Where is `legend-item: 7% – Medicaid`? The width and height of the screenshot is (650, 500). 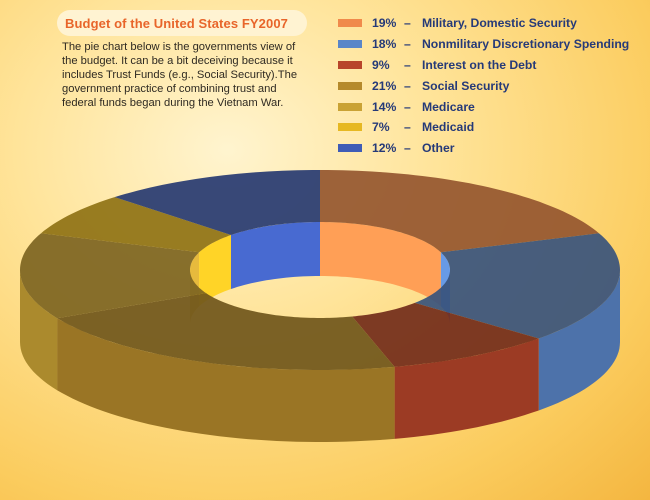 legend-item: 7% – Medicaid is located at coordinates (483, 127).